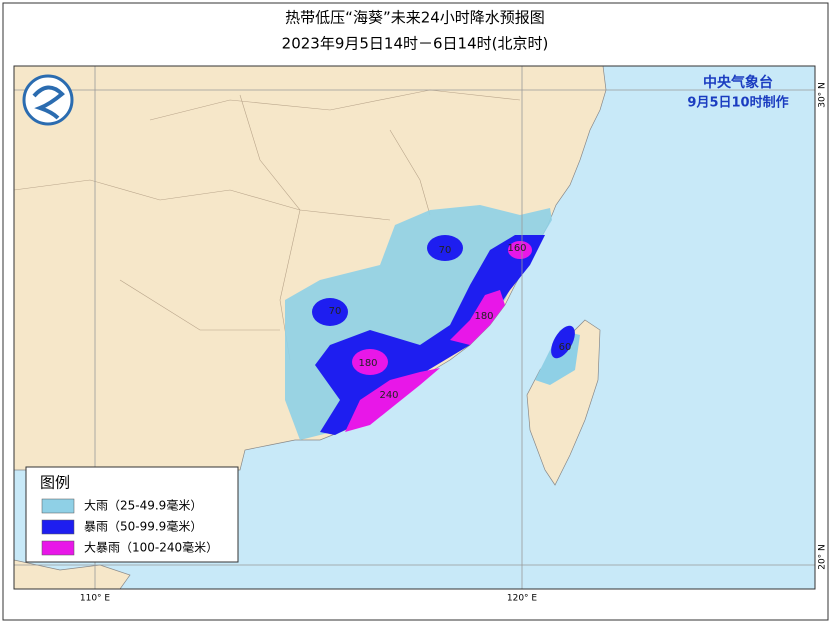 This screenshot has width=831, height=630. I want to click on subtitle: 2023年9月5日14时－6日14时(北京时), so click(415, 44).